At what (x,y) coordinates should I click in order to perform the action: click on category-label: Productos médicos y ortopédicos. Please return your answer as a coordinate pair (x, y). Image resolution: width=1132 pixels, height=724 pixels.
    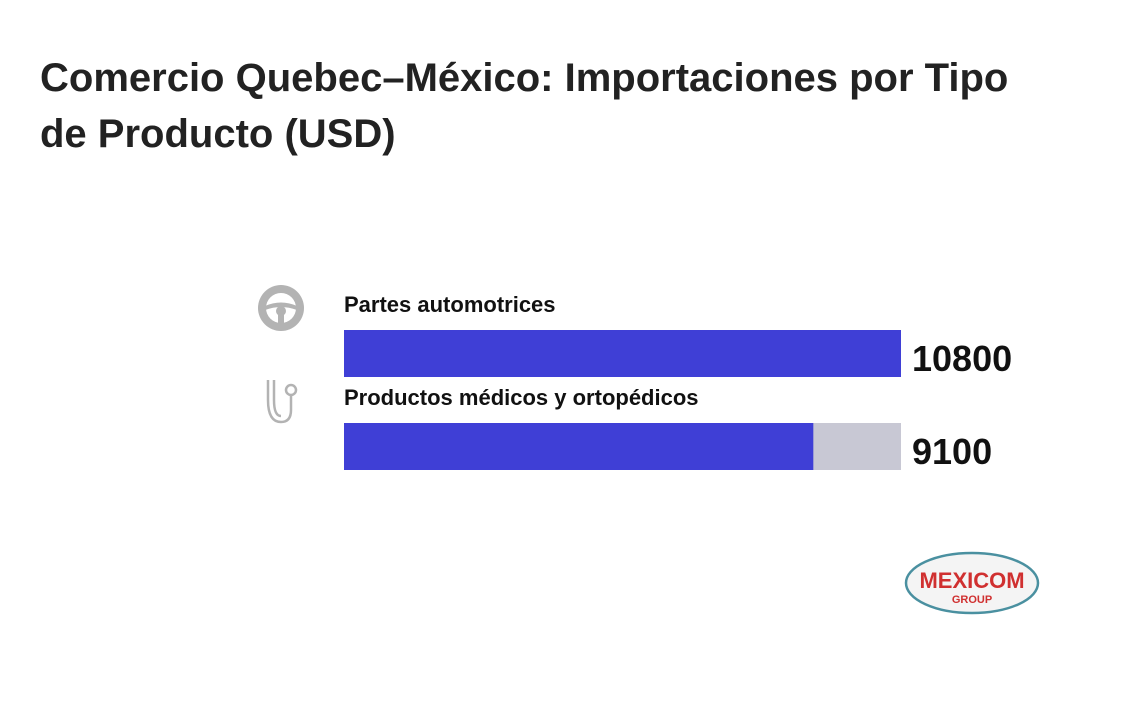
    Looking at the image, I should click on (521, 397).